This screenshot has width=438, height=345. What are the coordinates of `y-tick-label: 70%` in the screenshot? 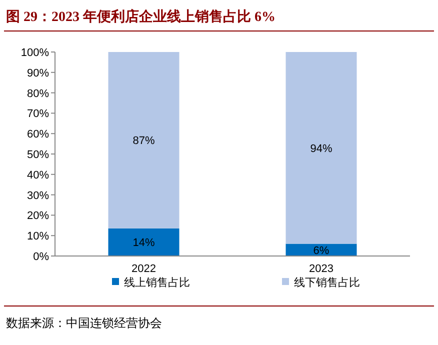 It's located at (38, 114).